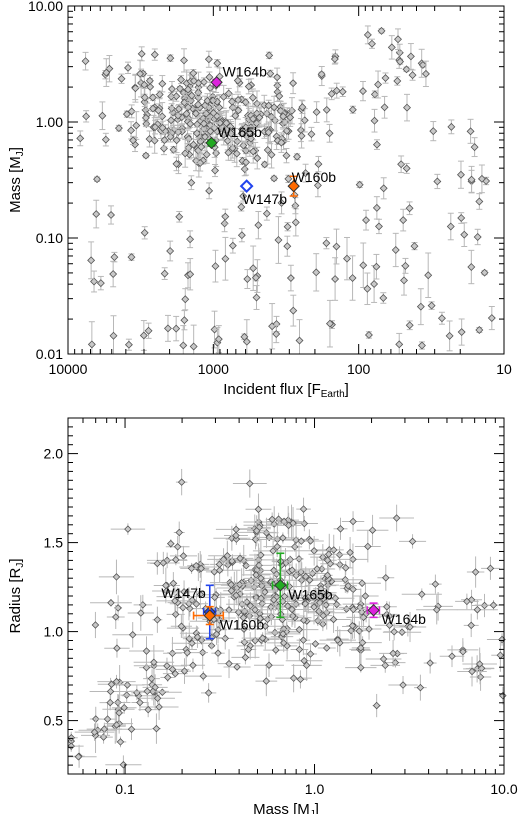  What do you see at coordinates (373, 610) in the screenshot?
I see `planet-marker` at bounding box center [373, 610].